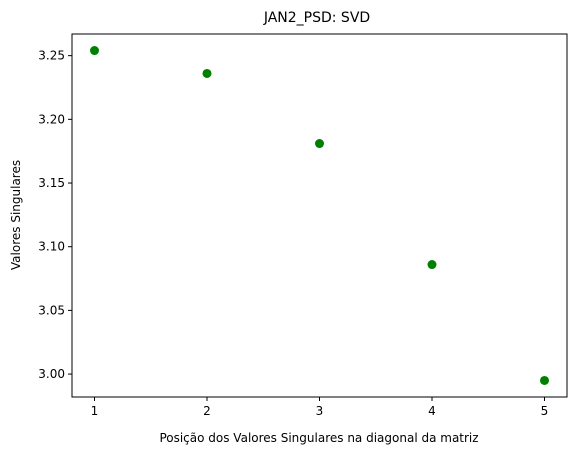 This screenshot has height=457, width=576. What do you see at coordinates (316, 18) in the screenshot?
I see `chart-title: JAN2_PSD: SVD` at bounding box center [316, 18].